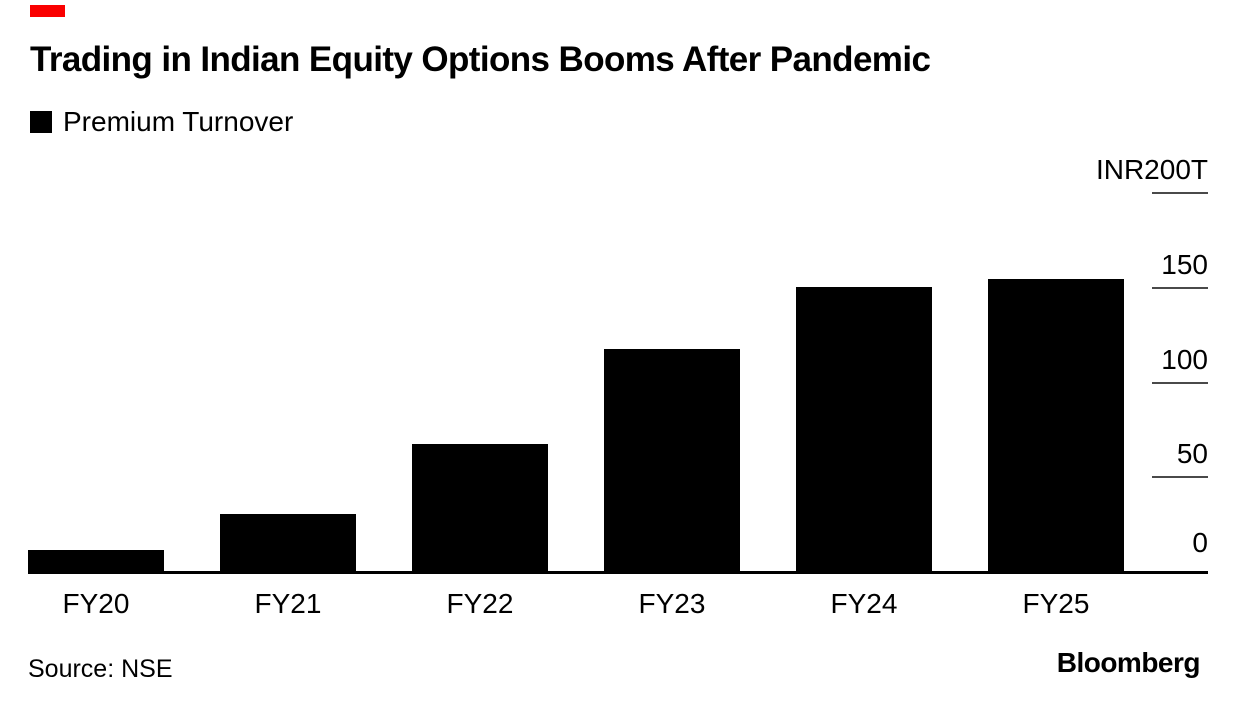  What do you see at coordinates (1056, 426) in the screenshot?
I see `bar-FY25` at bounding box center [1056, 426].